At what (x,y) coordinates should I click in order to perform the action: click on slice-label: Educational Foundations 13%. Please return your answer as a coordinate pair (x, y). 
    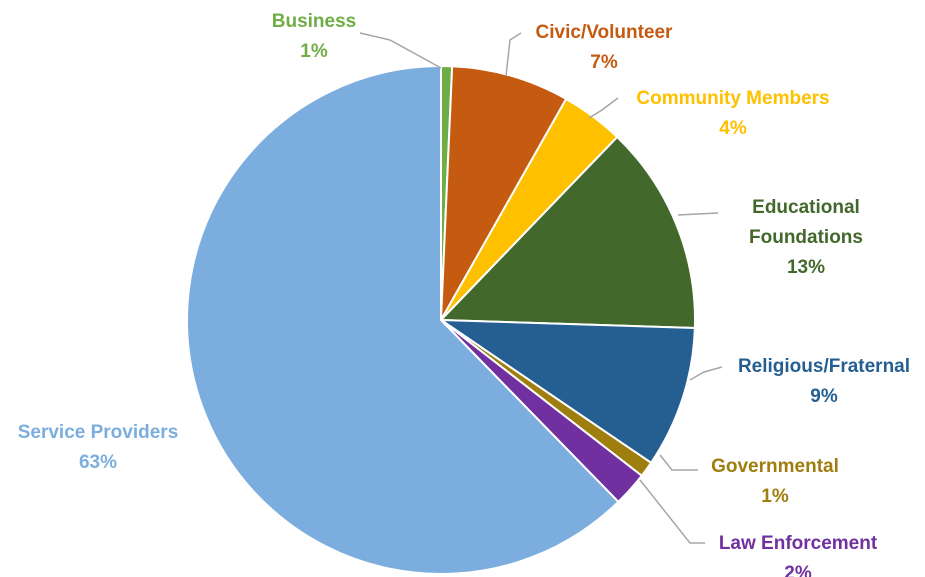
    Looking at the image, I should click on (806, 237).